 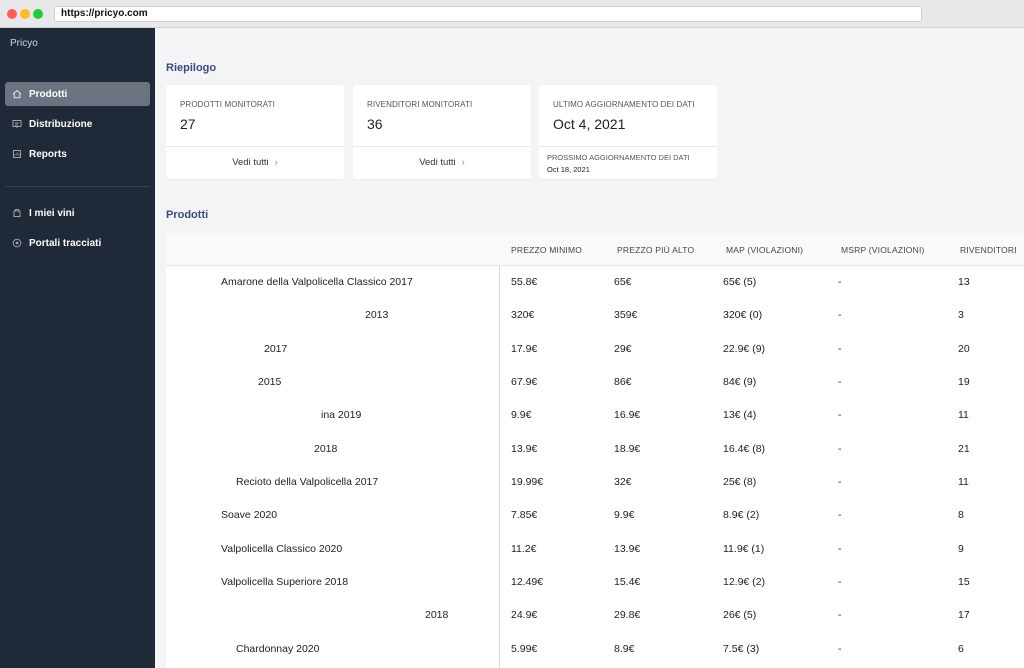 I want to click on table-row: 2018 13.9€ 18.9€ 16.4€ (8) - 21, so click(x=595, y=449).